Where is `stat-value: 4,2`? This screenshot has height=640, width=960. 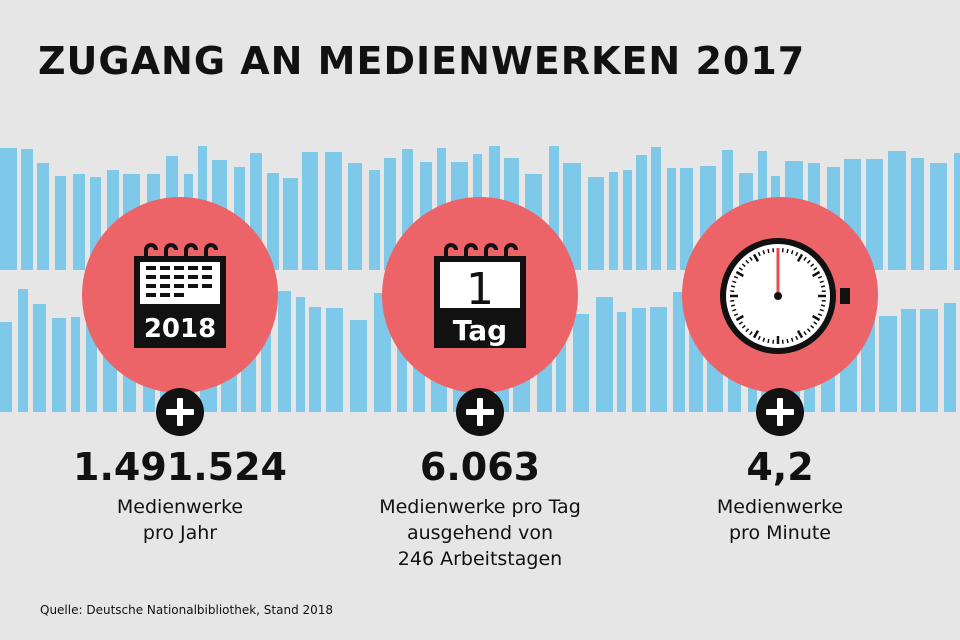 stat-value: 4,2 is located at coordinates (780, 467).